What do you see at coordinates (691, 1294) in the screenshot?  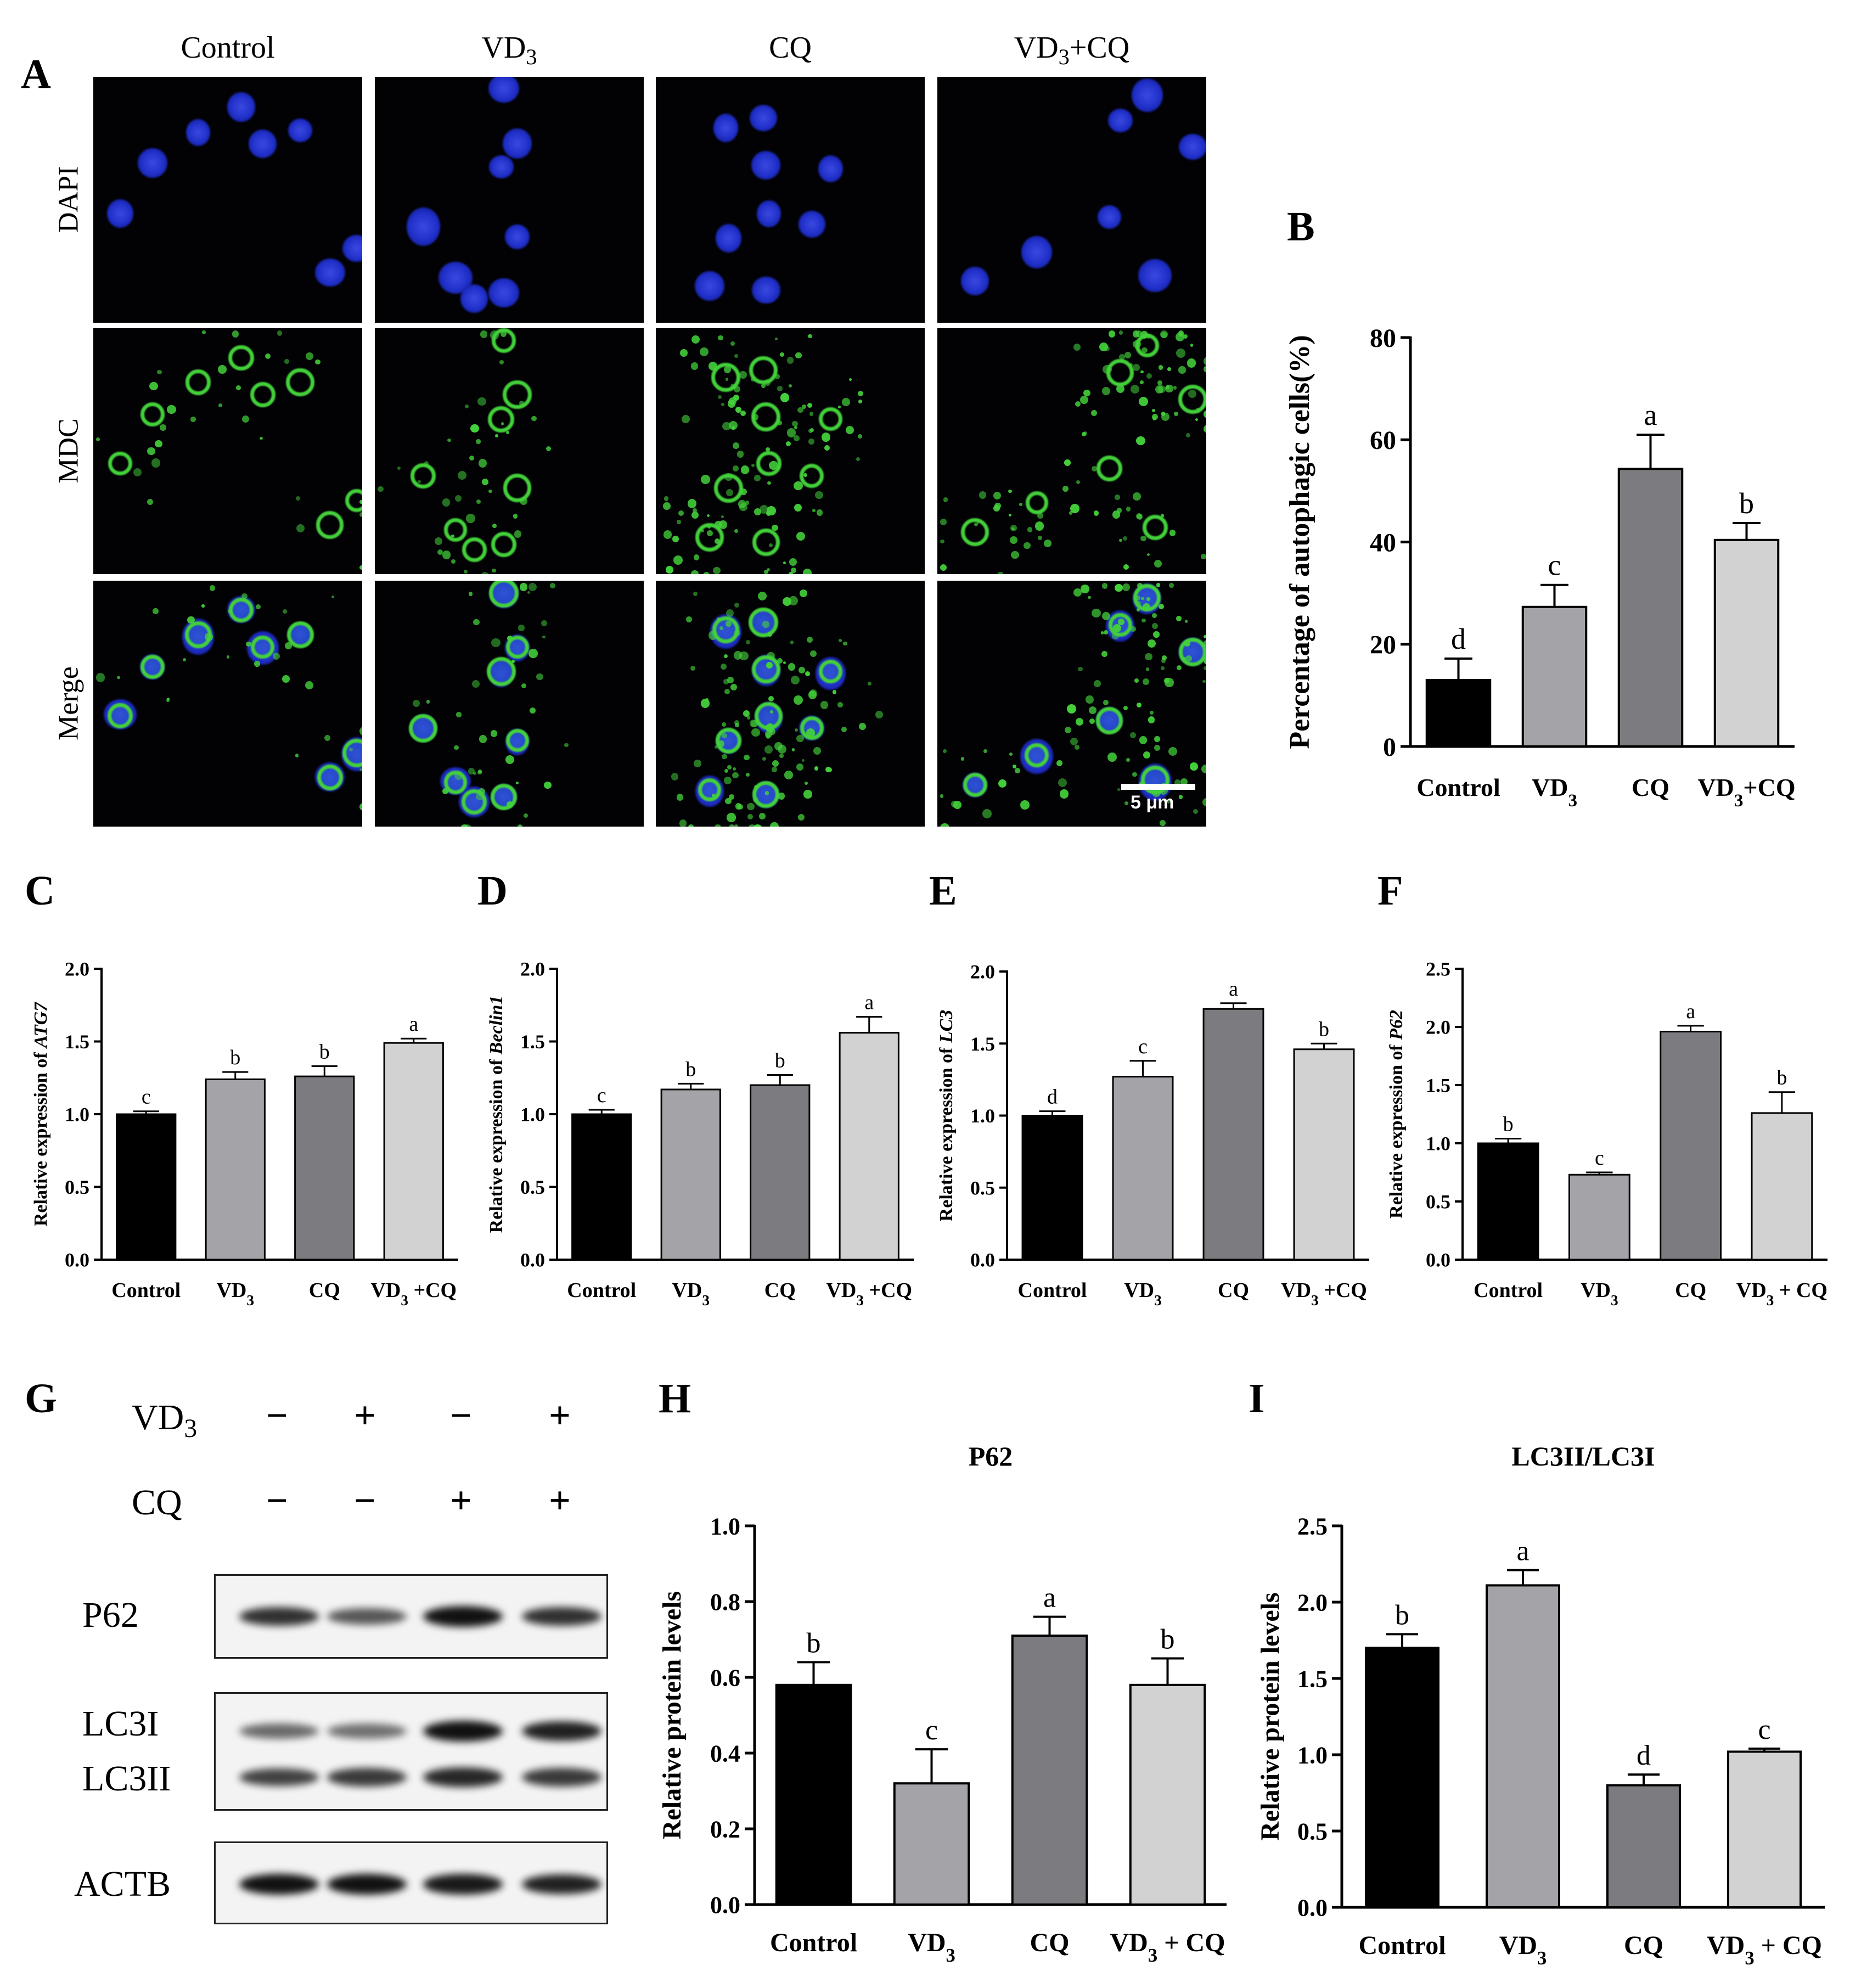 I see `category-label: VD3` at bounding box center [691, 1294].